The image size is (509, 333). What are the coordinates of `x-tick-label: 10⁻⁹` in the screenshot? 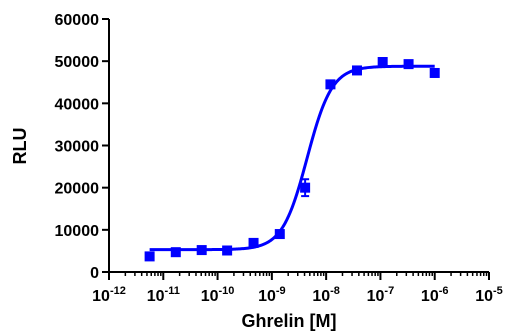 It's located at (272, 295).